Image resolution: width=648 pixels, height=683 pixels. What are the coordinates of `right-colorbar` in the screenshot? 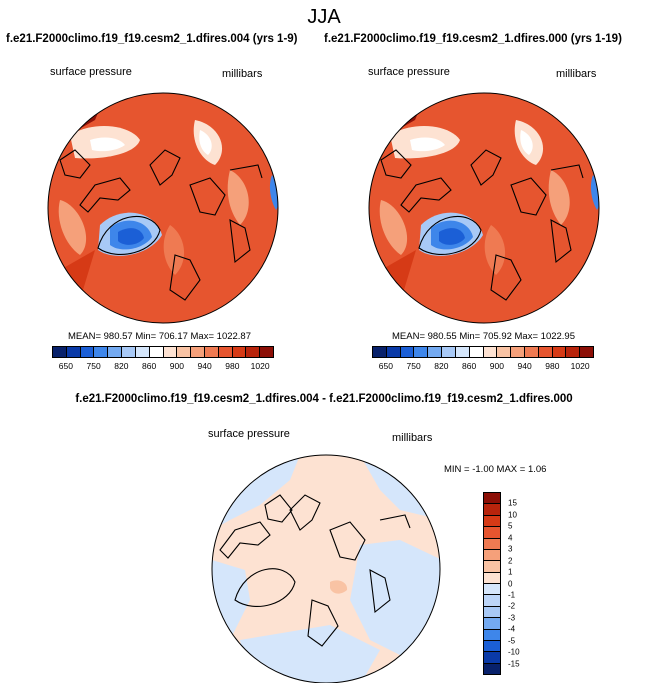 It's located at (483, 352).